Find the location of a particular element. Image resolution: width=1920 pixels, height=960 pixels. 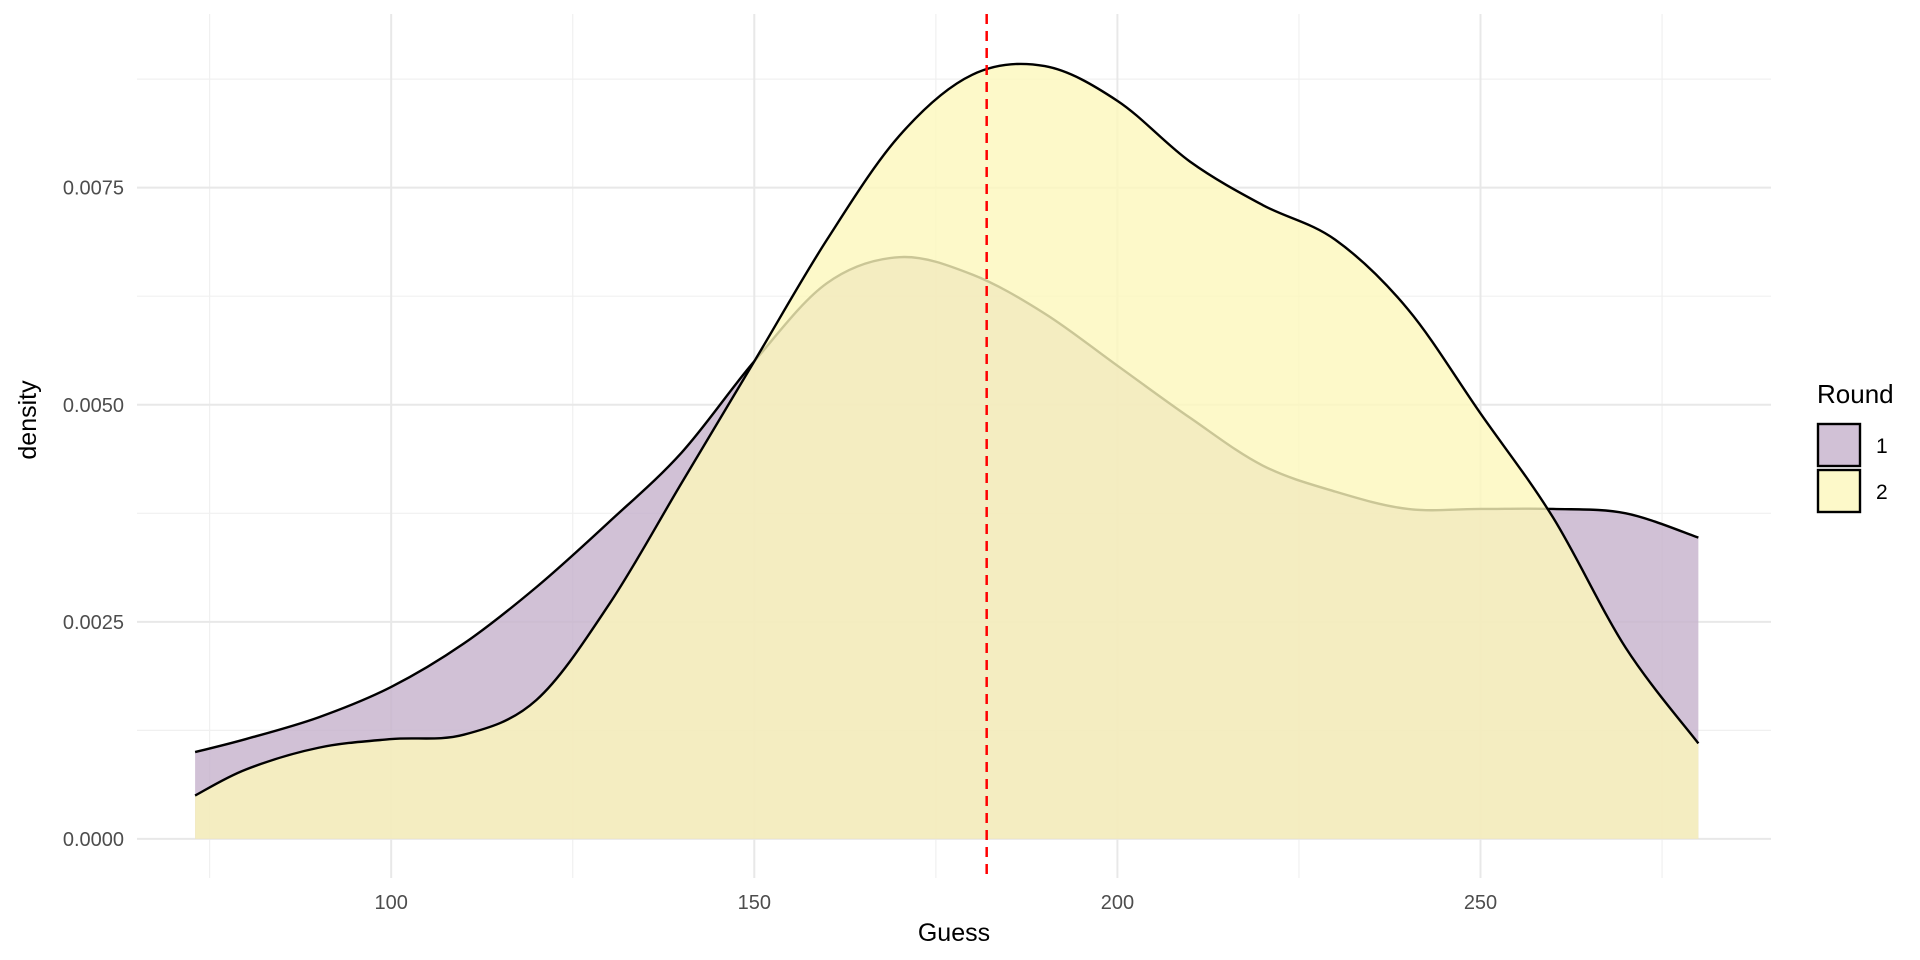

y-tick-label: 0.0050 is located at coordinates (93, 406).